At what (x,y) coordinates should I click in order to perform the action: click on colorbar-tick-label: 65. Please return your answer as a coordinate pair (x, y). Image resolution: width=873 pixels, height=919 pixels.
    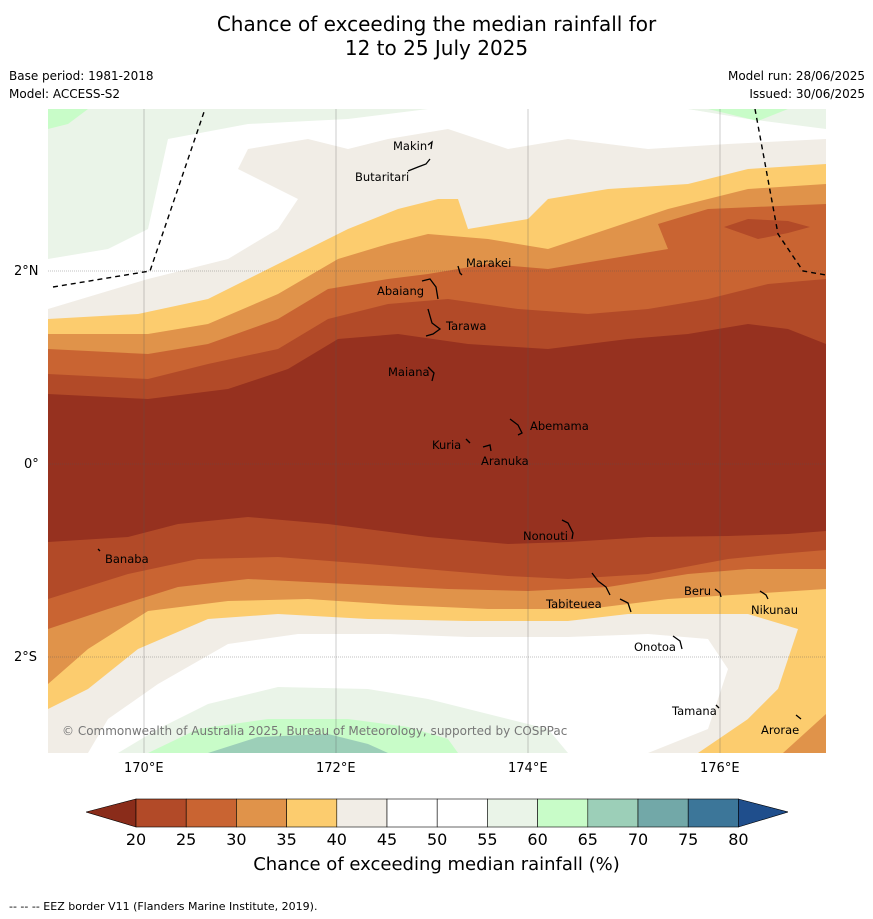
    Looking at the image, I should click on (587, 839).